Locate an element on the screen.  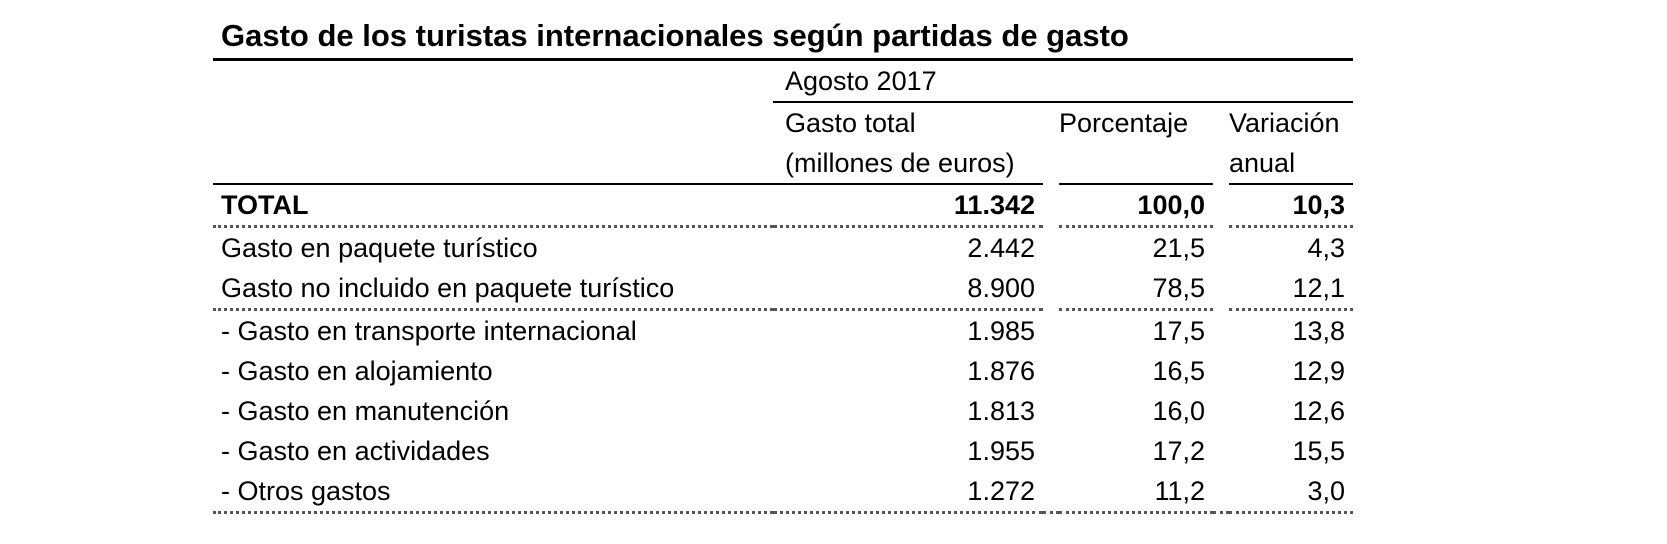
period-header: Agosto 2017 is located at coordinates (1063, 82).